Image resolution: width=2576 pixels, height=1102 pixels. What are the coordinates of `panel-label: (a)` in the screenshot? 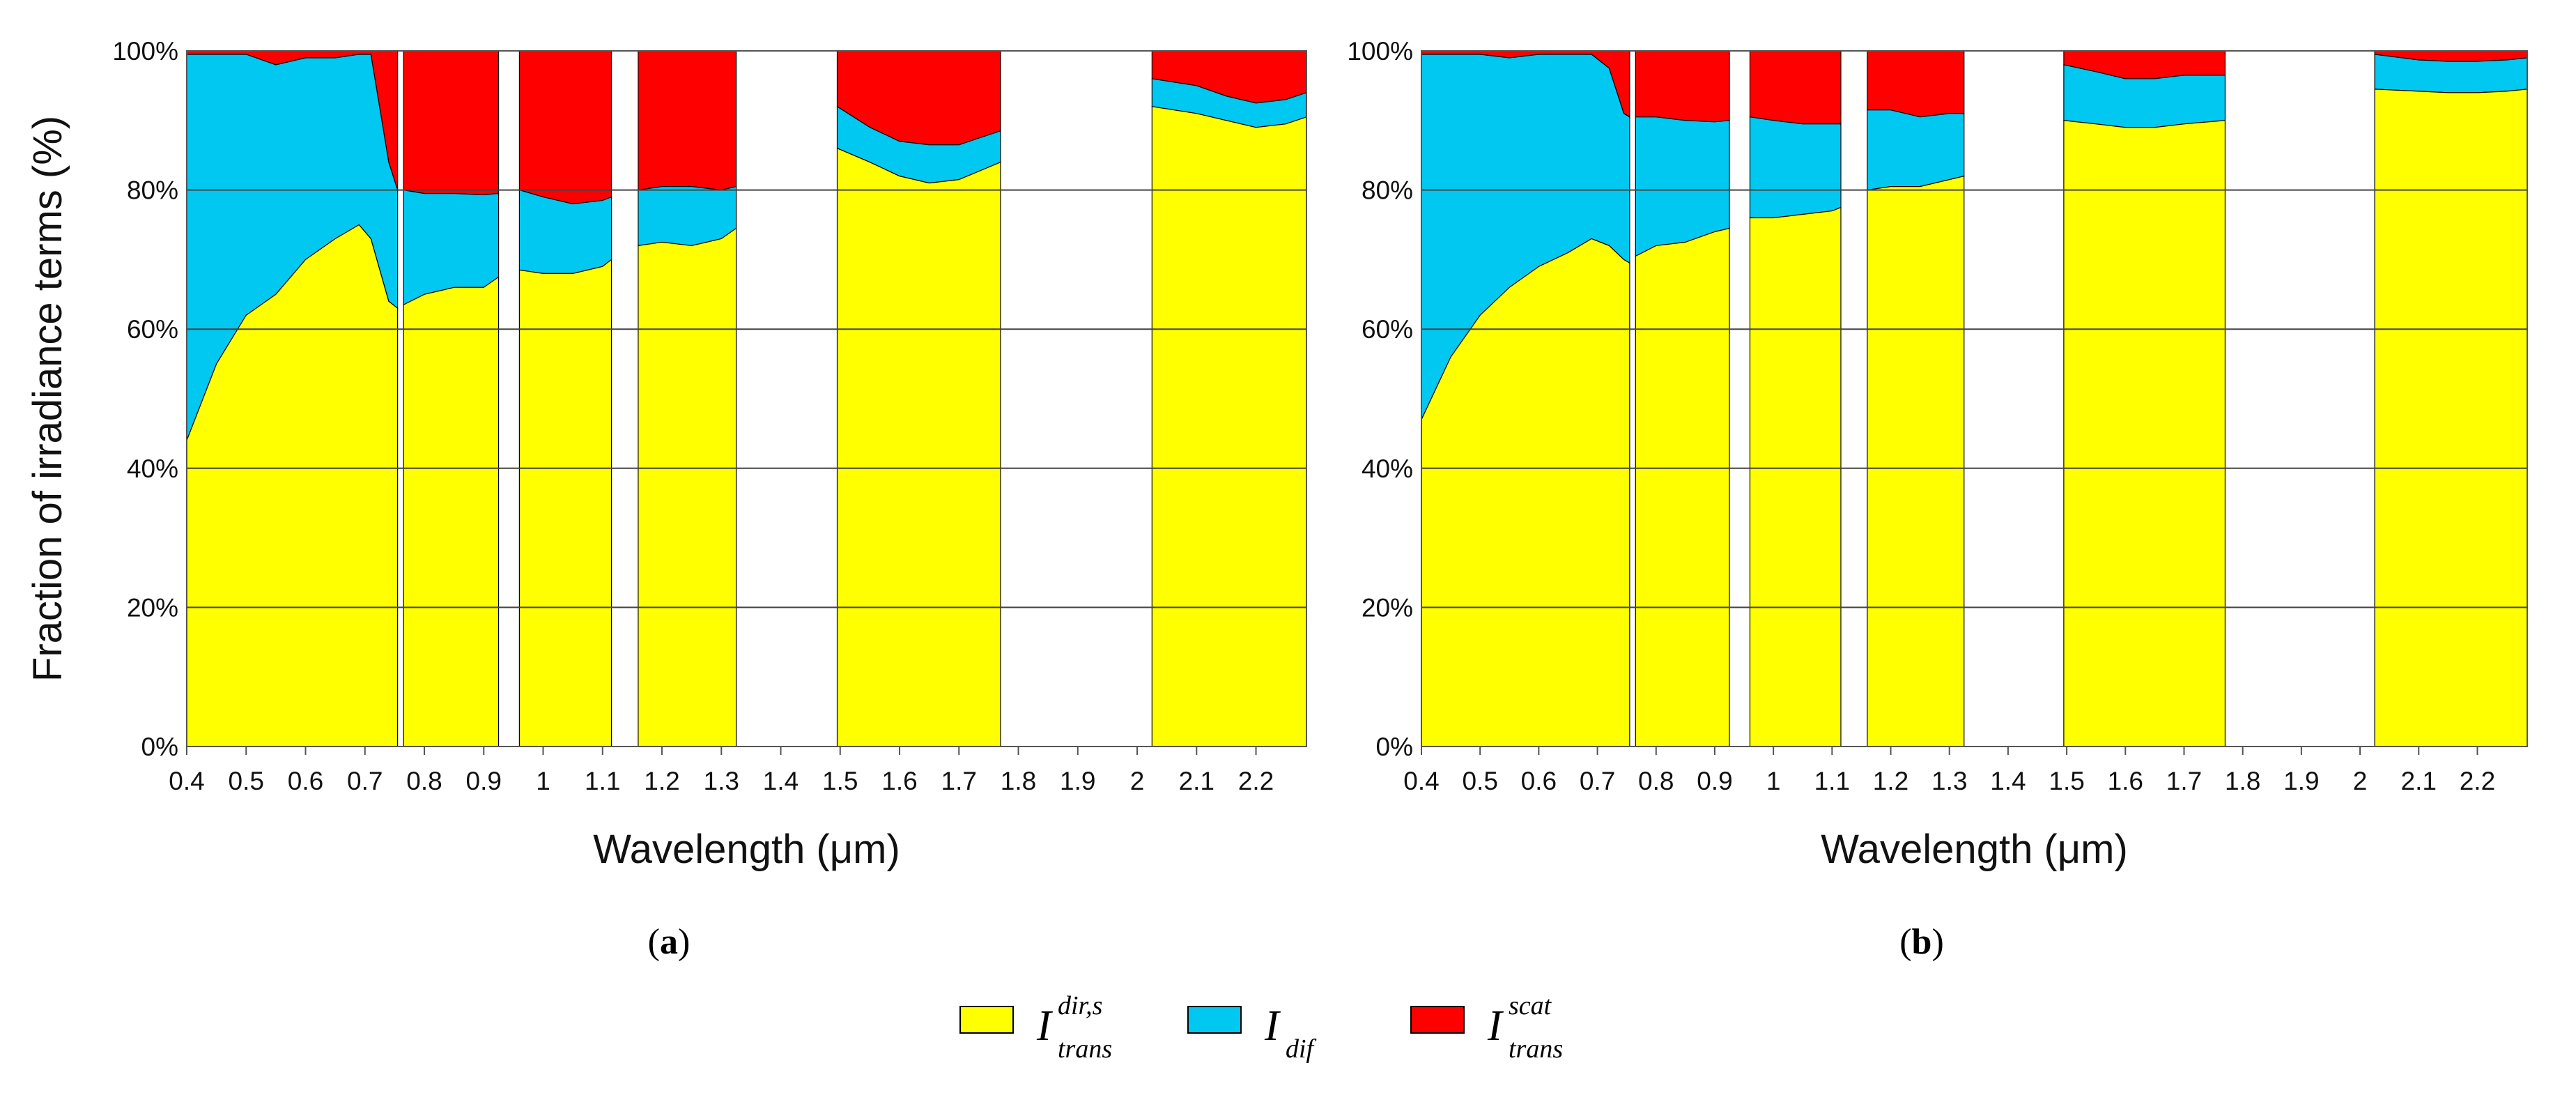 It's located at (669, 942).